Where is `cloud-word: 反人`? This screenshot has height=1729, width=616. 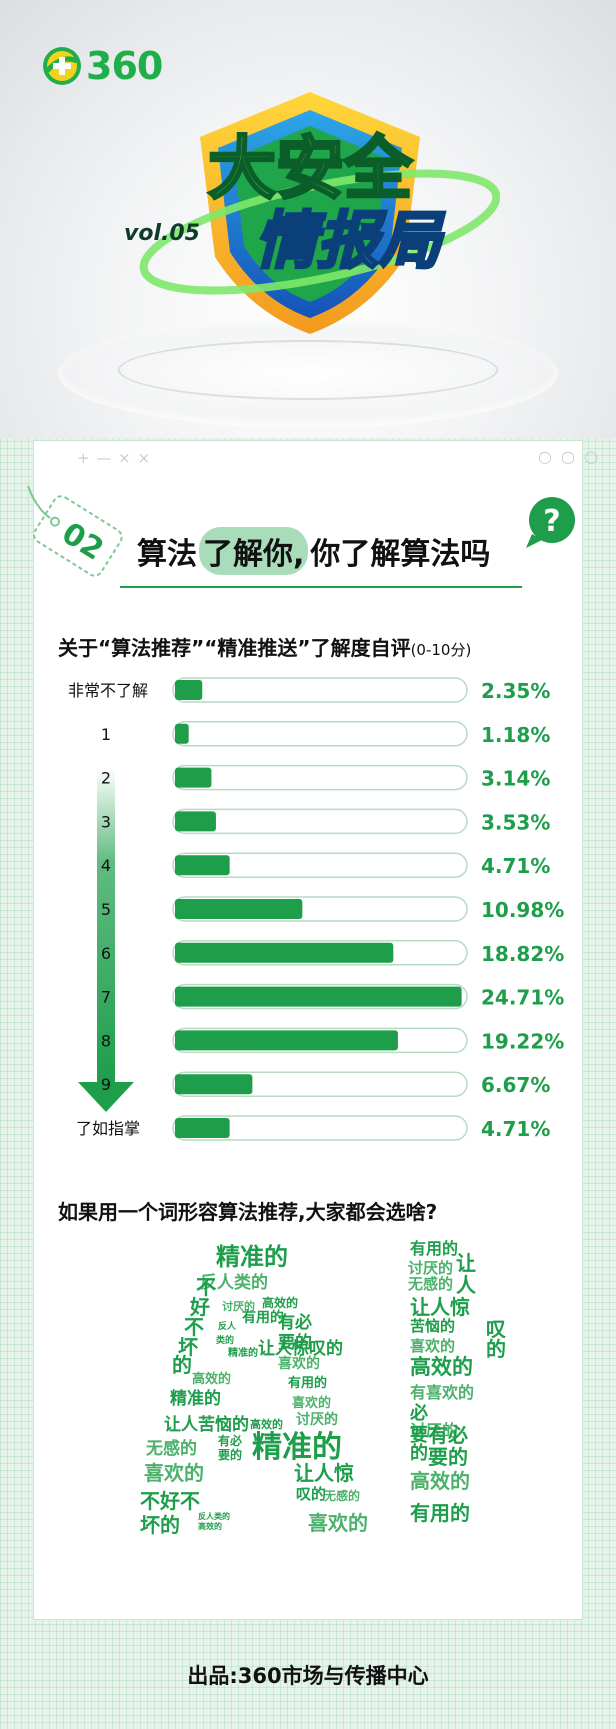 cloud-word: 反人 is located at coordinates (227, 1327).